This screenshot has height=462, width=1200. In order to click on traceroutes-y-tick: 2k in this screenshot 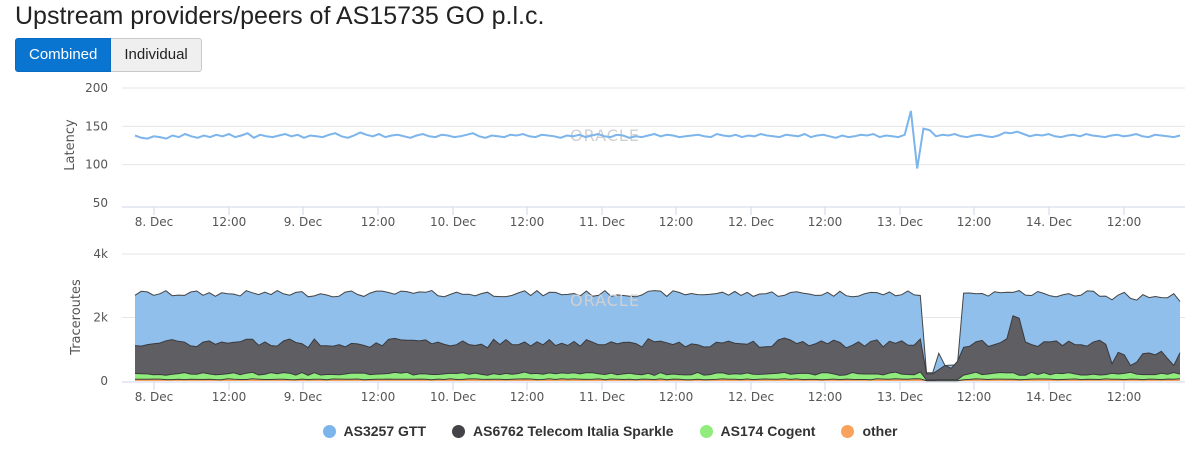, I will do `click(100, 318)`.